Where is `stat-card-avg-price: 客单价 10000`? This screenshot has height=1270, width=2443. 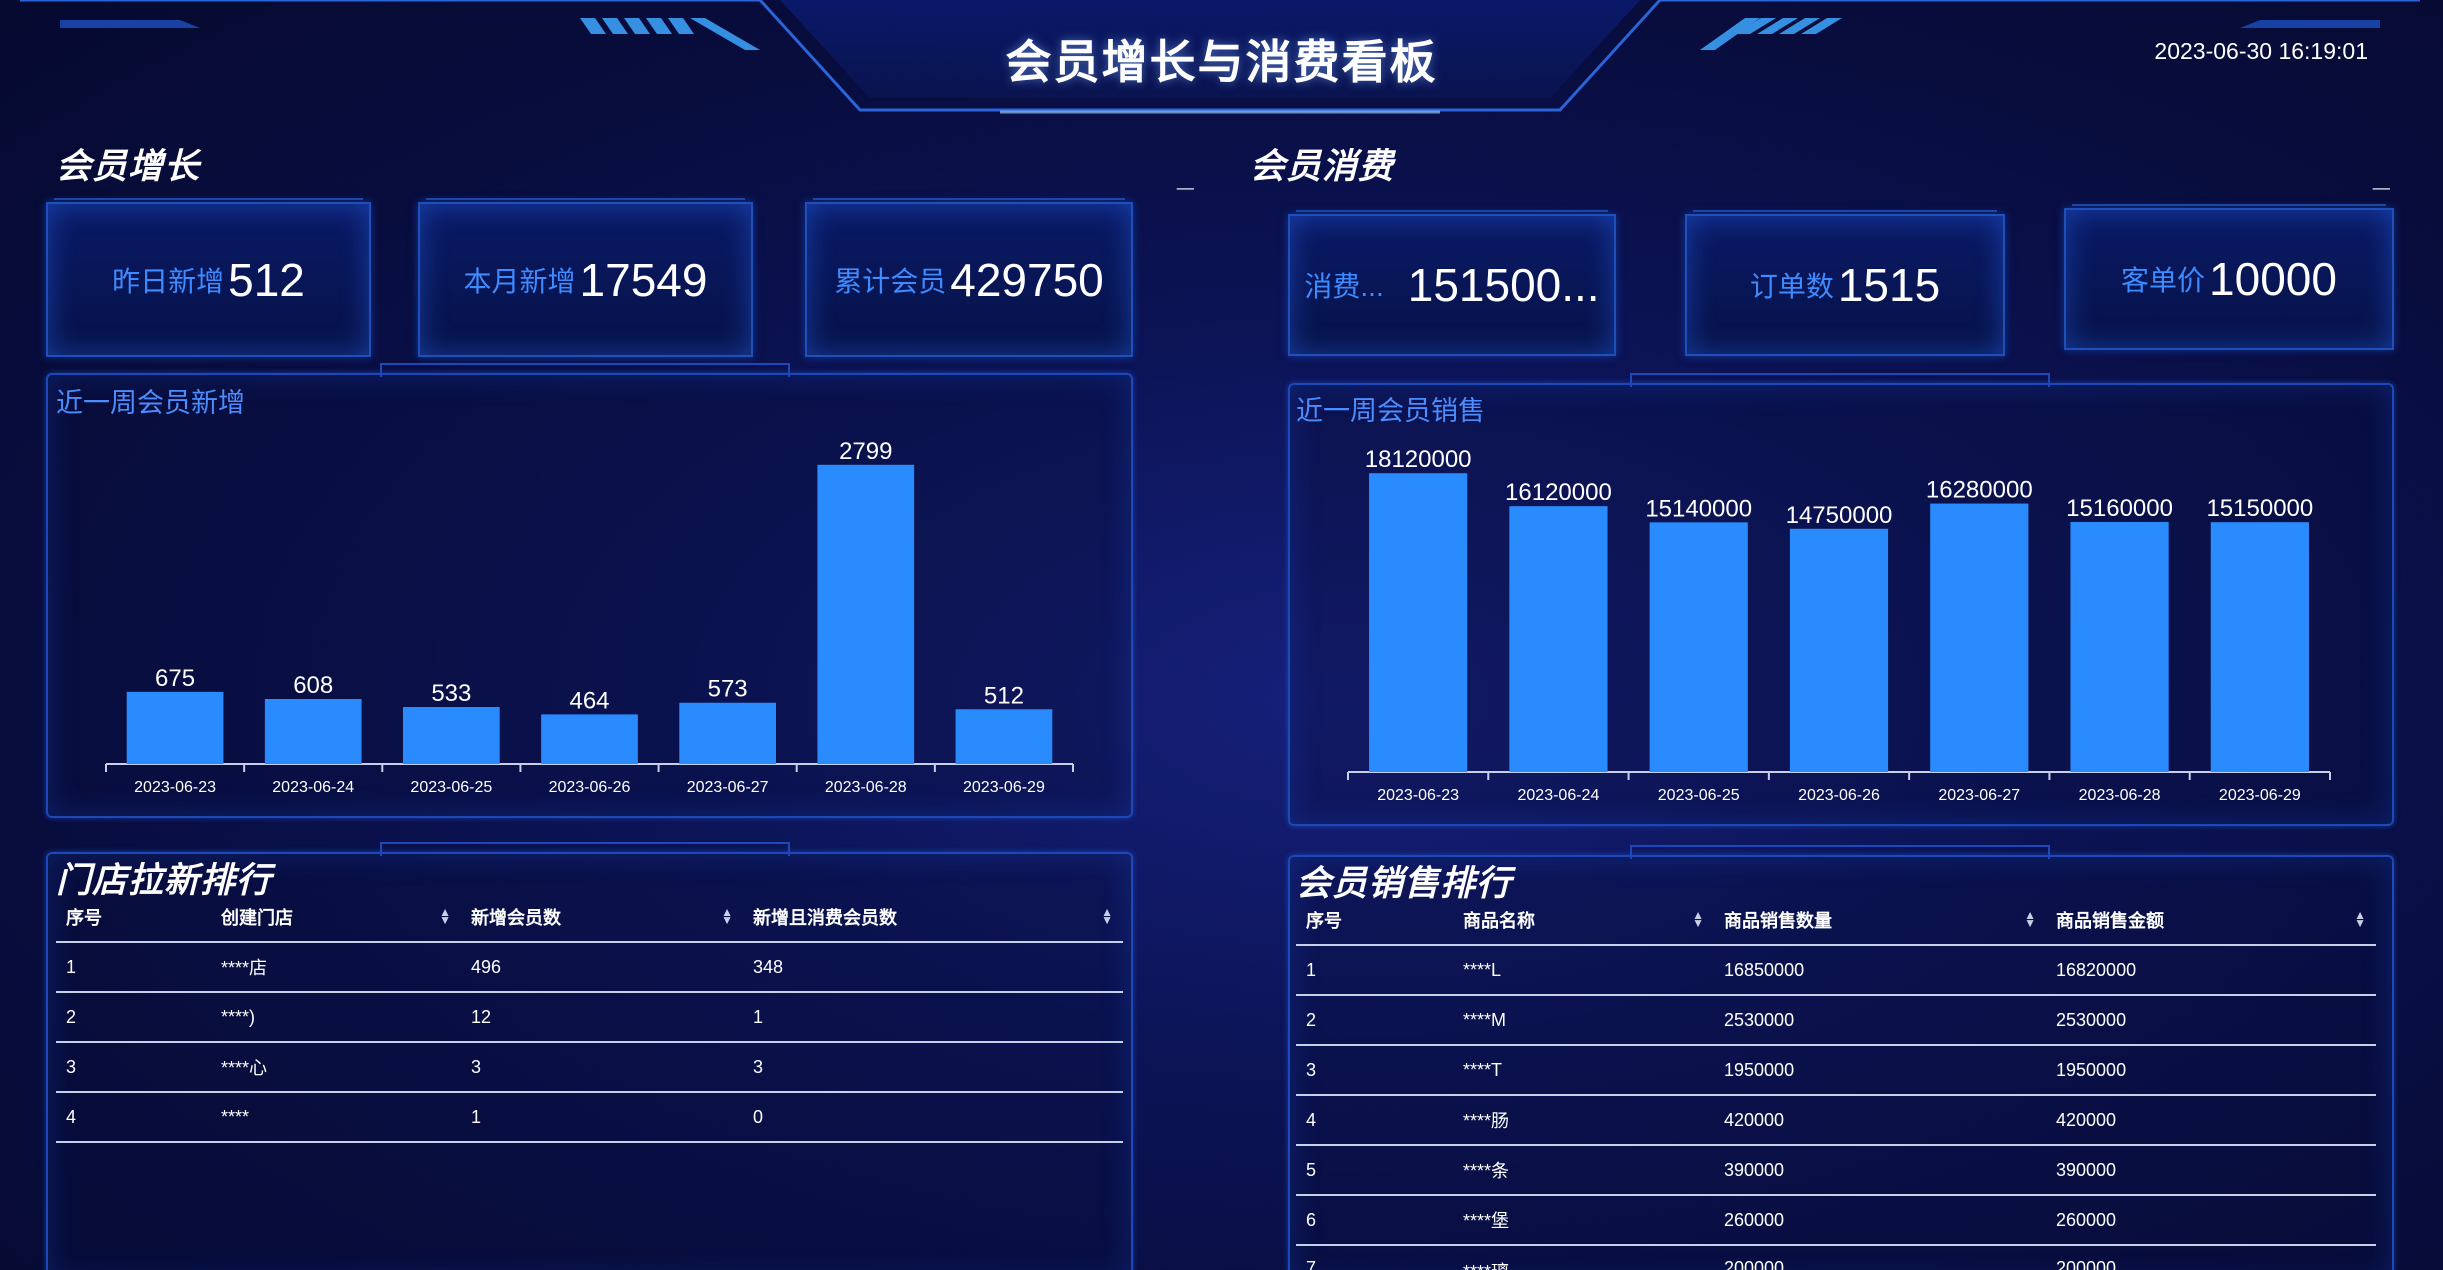
stat-card-avg-price: 客单价 10000 is located at coordinates (2229, 277).